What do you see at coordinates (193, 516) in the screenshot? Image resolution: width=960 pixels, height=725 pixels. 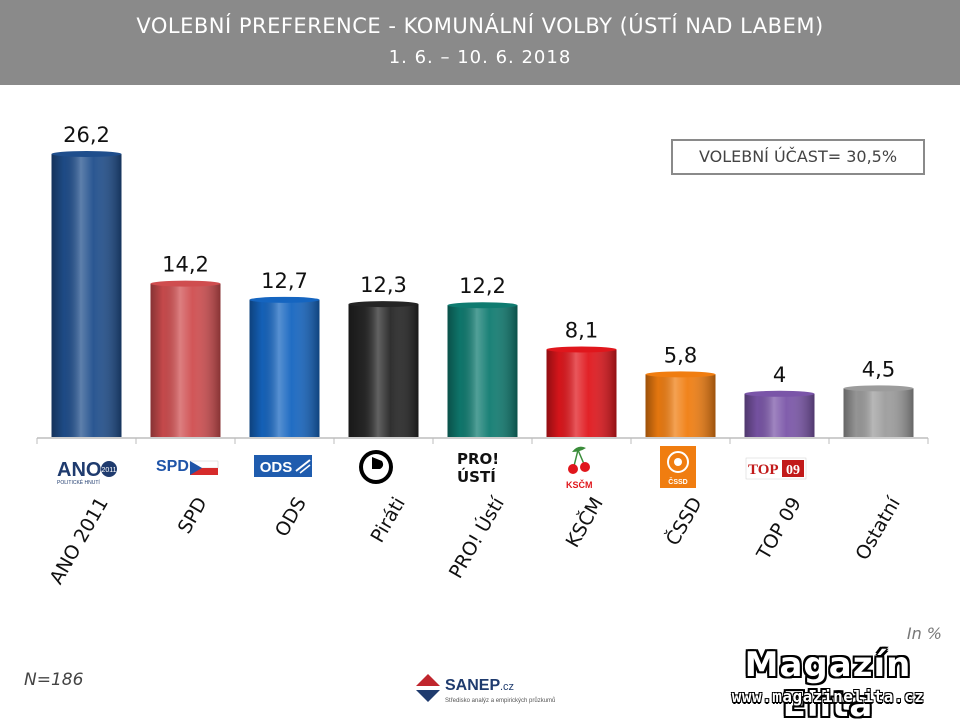 I see `category-label: SPD` at bounding box center [193, 516].